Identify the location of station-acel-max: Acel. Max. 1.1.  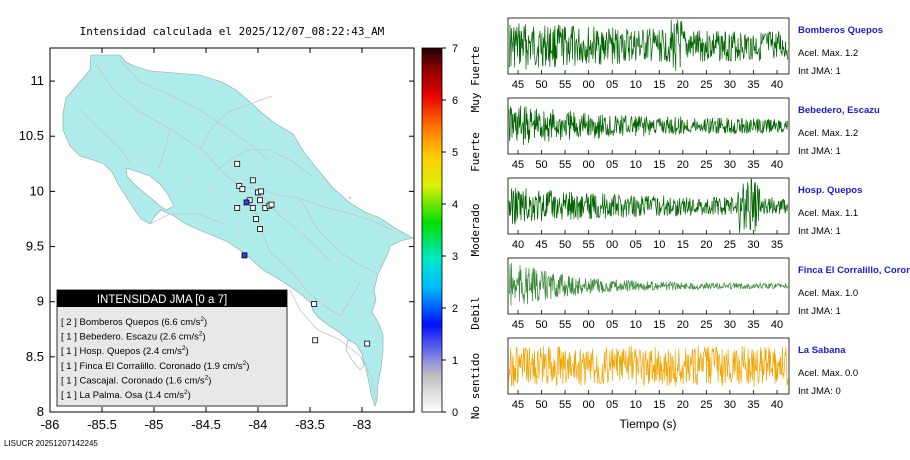
(828, 213).